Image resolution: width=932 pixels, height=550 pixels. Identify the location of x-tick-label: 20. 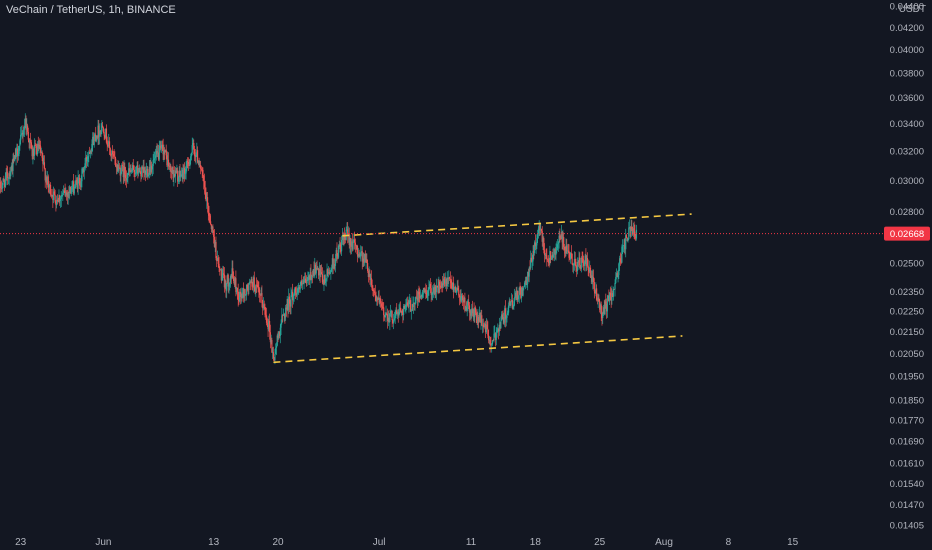
(278, 542).